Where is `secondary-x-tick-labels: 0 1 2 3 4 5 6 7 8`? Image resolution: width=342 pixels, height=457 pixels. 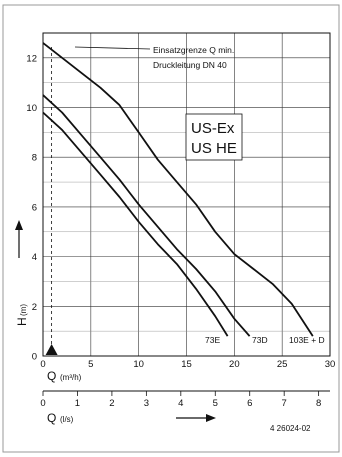
secondary-x-tick-labels: 0 1 2 3 4 5 6 7 8 is located at coordinates (185, 399).